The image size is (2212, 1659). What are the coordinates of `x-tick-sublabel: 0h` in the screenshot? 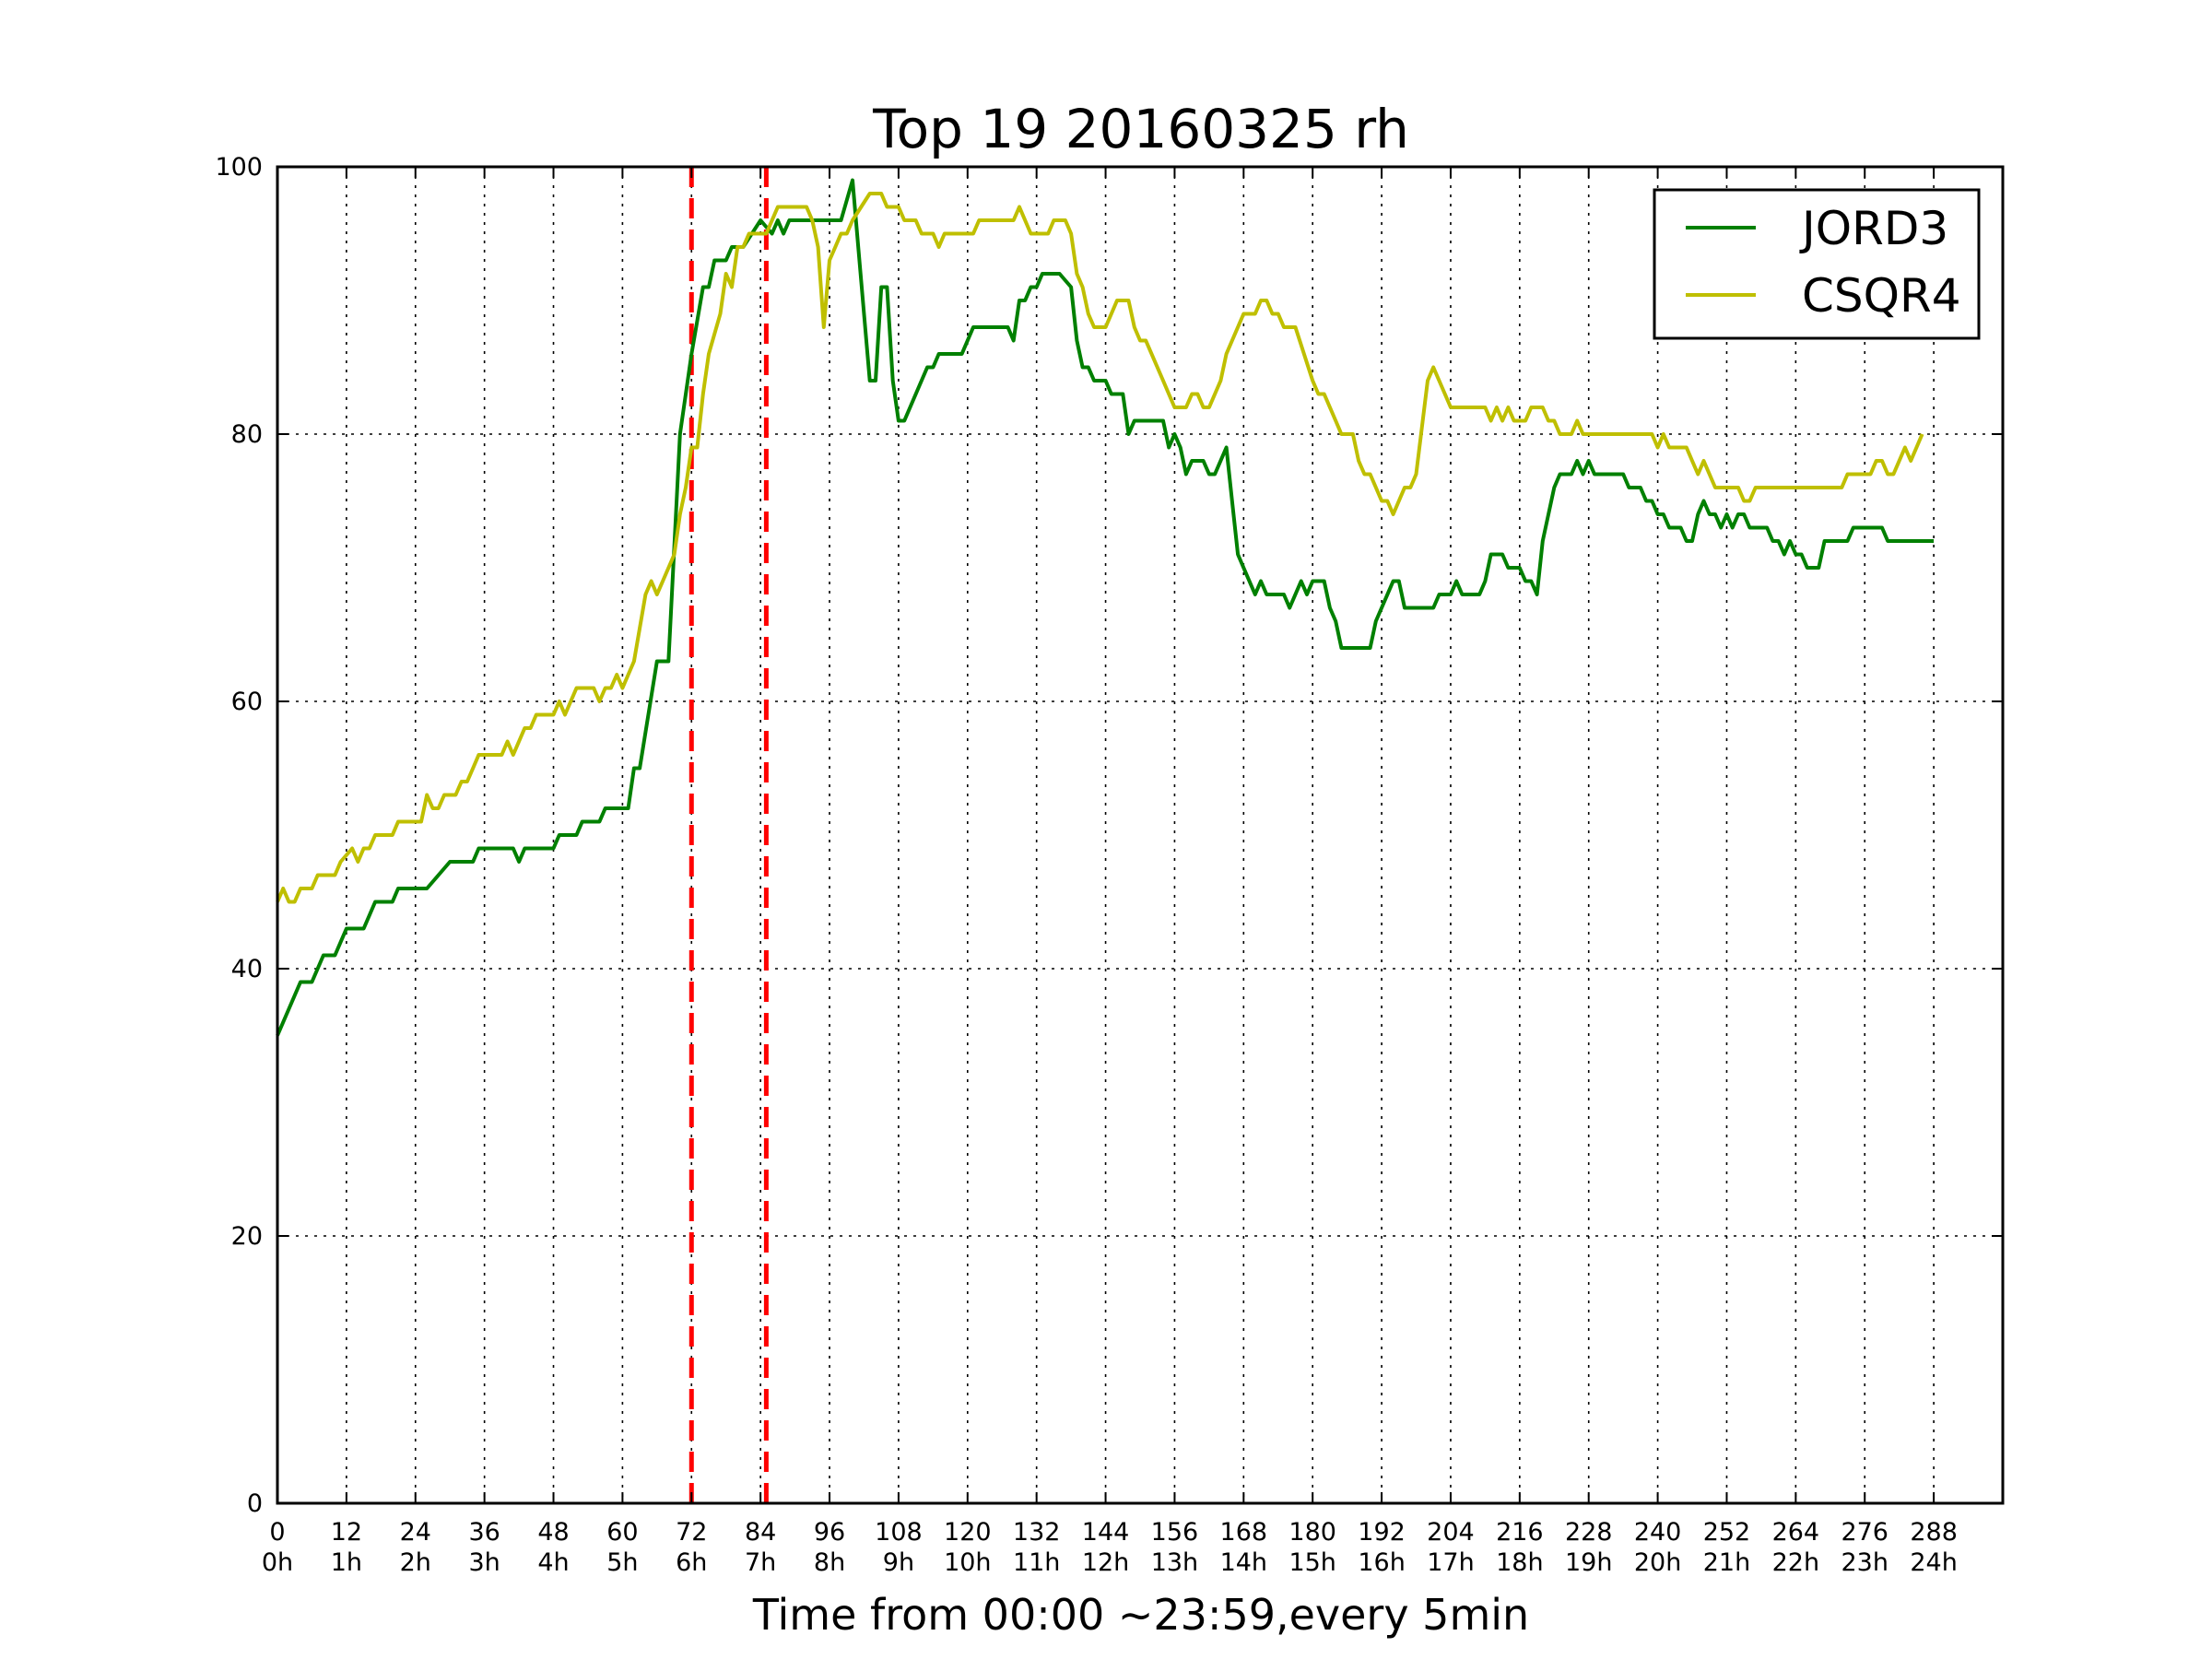 It's located at (277, 1562).